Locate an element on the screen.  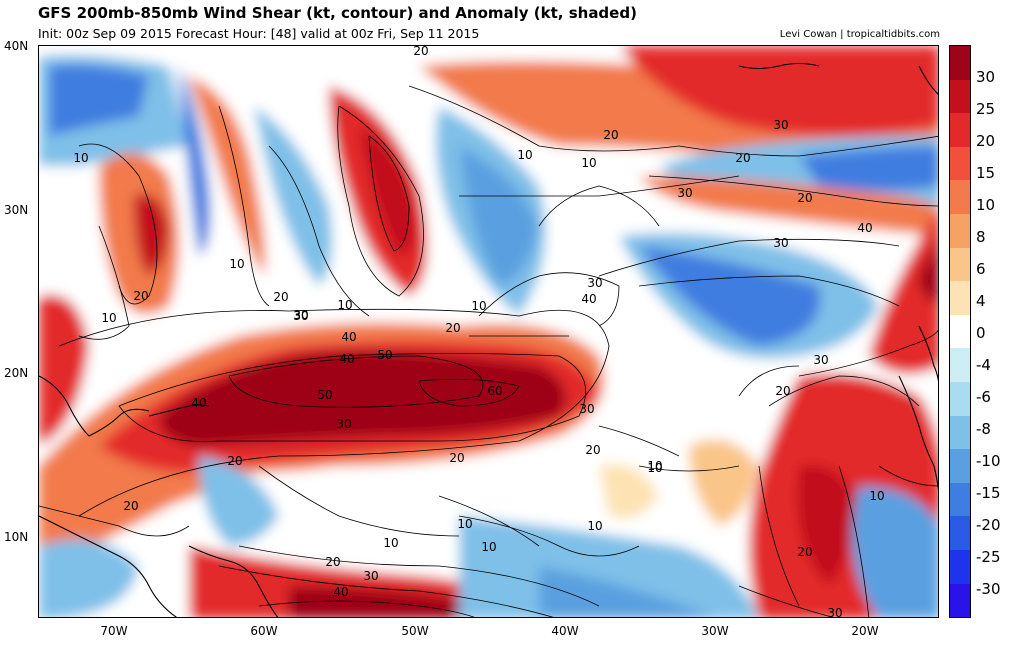
contour-label: 60 is located at coordinates (494, 391).